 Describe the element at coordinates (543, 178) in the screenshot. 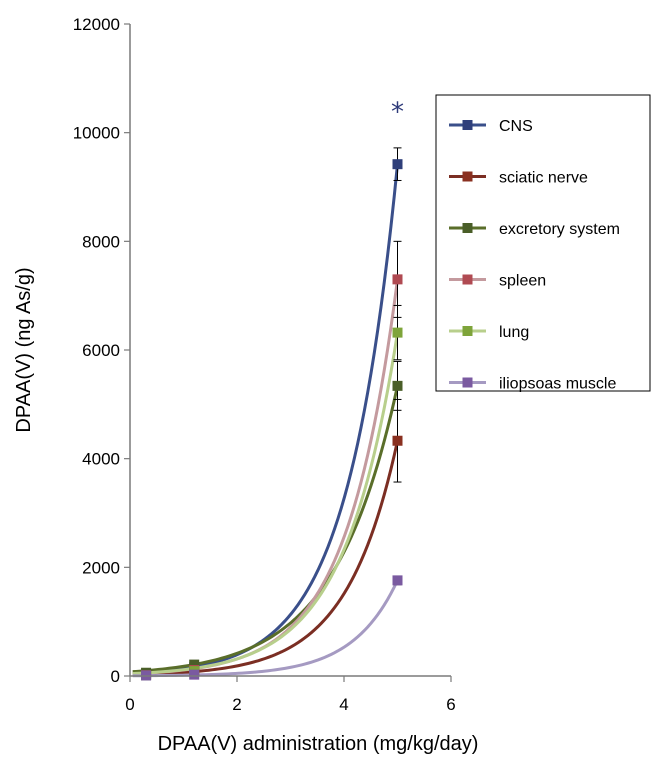

I see `legend-label: sciatic nerve` at that location.